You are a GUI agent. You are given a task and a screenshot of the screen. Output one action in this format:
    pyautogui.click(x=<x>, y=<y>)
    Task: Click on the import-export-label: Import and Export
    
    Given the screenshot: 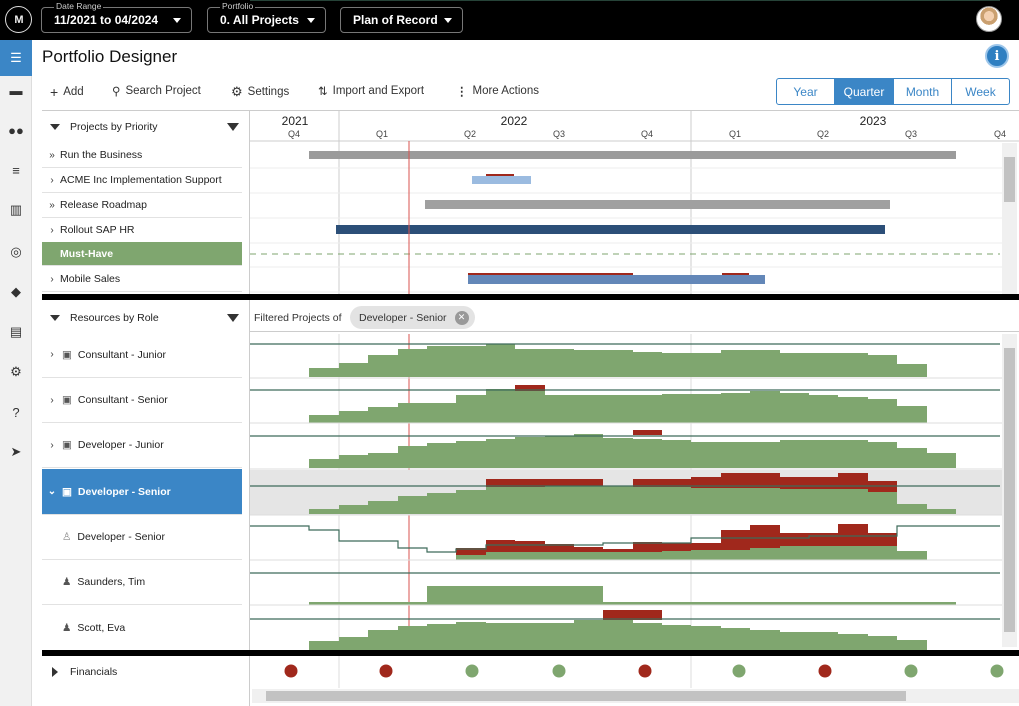 What is the action you would take?
    pyautogui.click(x=378, y=91)
    